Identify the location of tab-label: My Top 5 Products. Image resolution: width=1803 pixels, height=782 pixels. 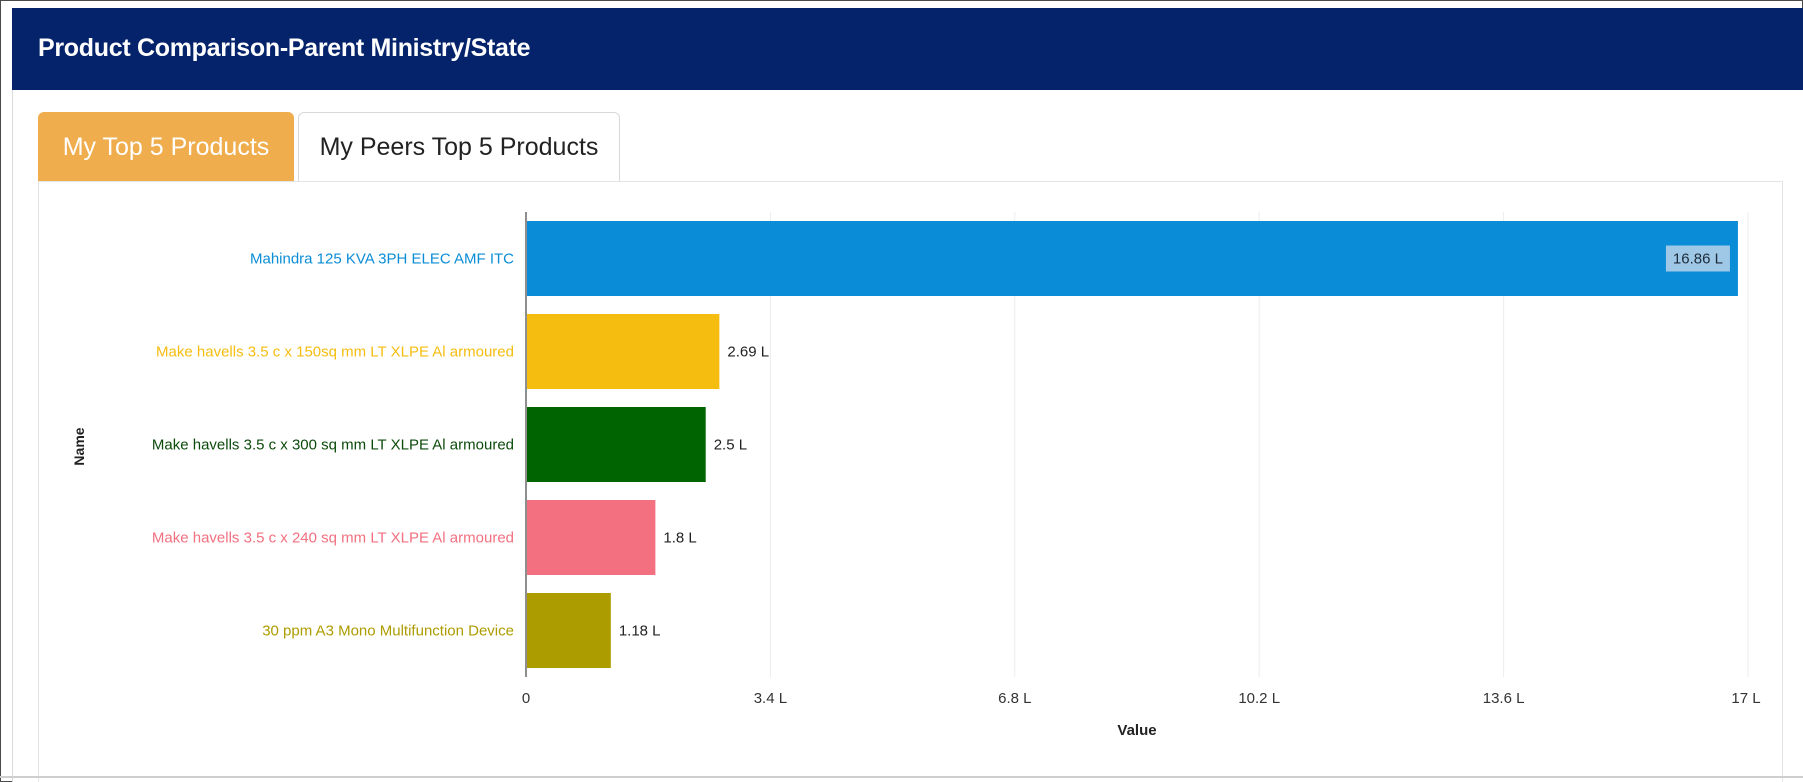
(166, 146).